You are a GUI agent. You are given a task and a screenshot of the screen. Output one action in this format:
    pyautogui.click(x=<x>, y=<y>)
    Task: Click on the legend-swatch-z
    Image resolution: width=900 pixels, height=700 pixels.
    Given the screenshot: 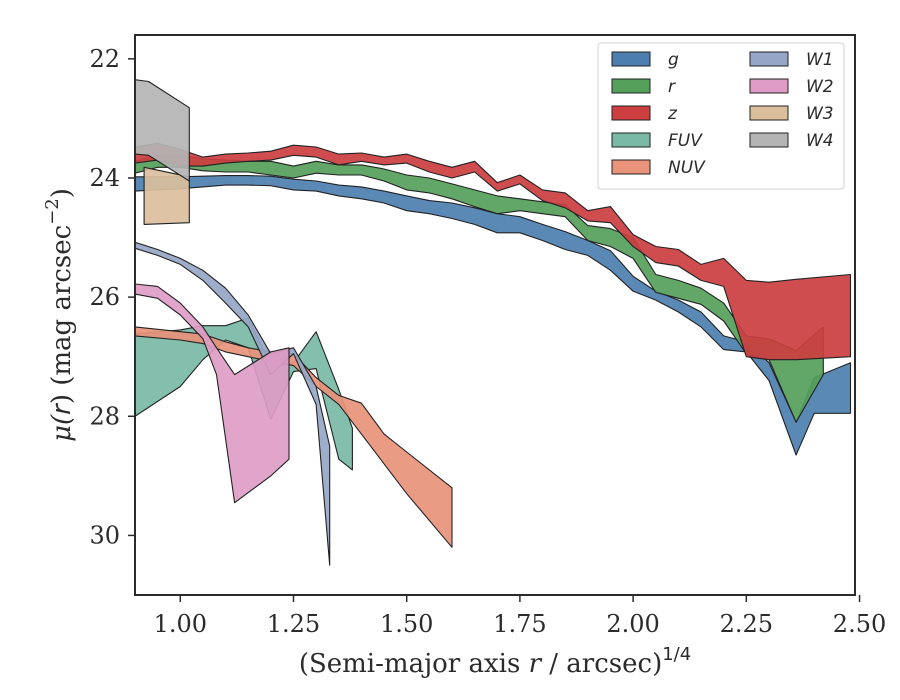 What is the action you would take?
    pyautogui.click(x=631, y=113)
    